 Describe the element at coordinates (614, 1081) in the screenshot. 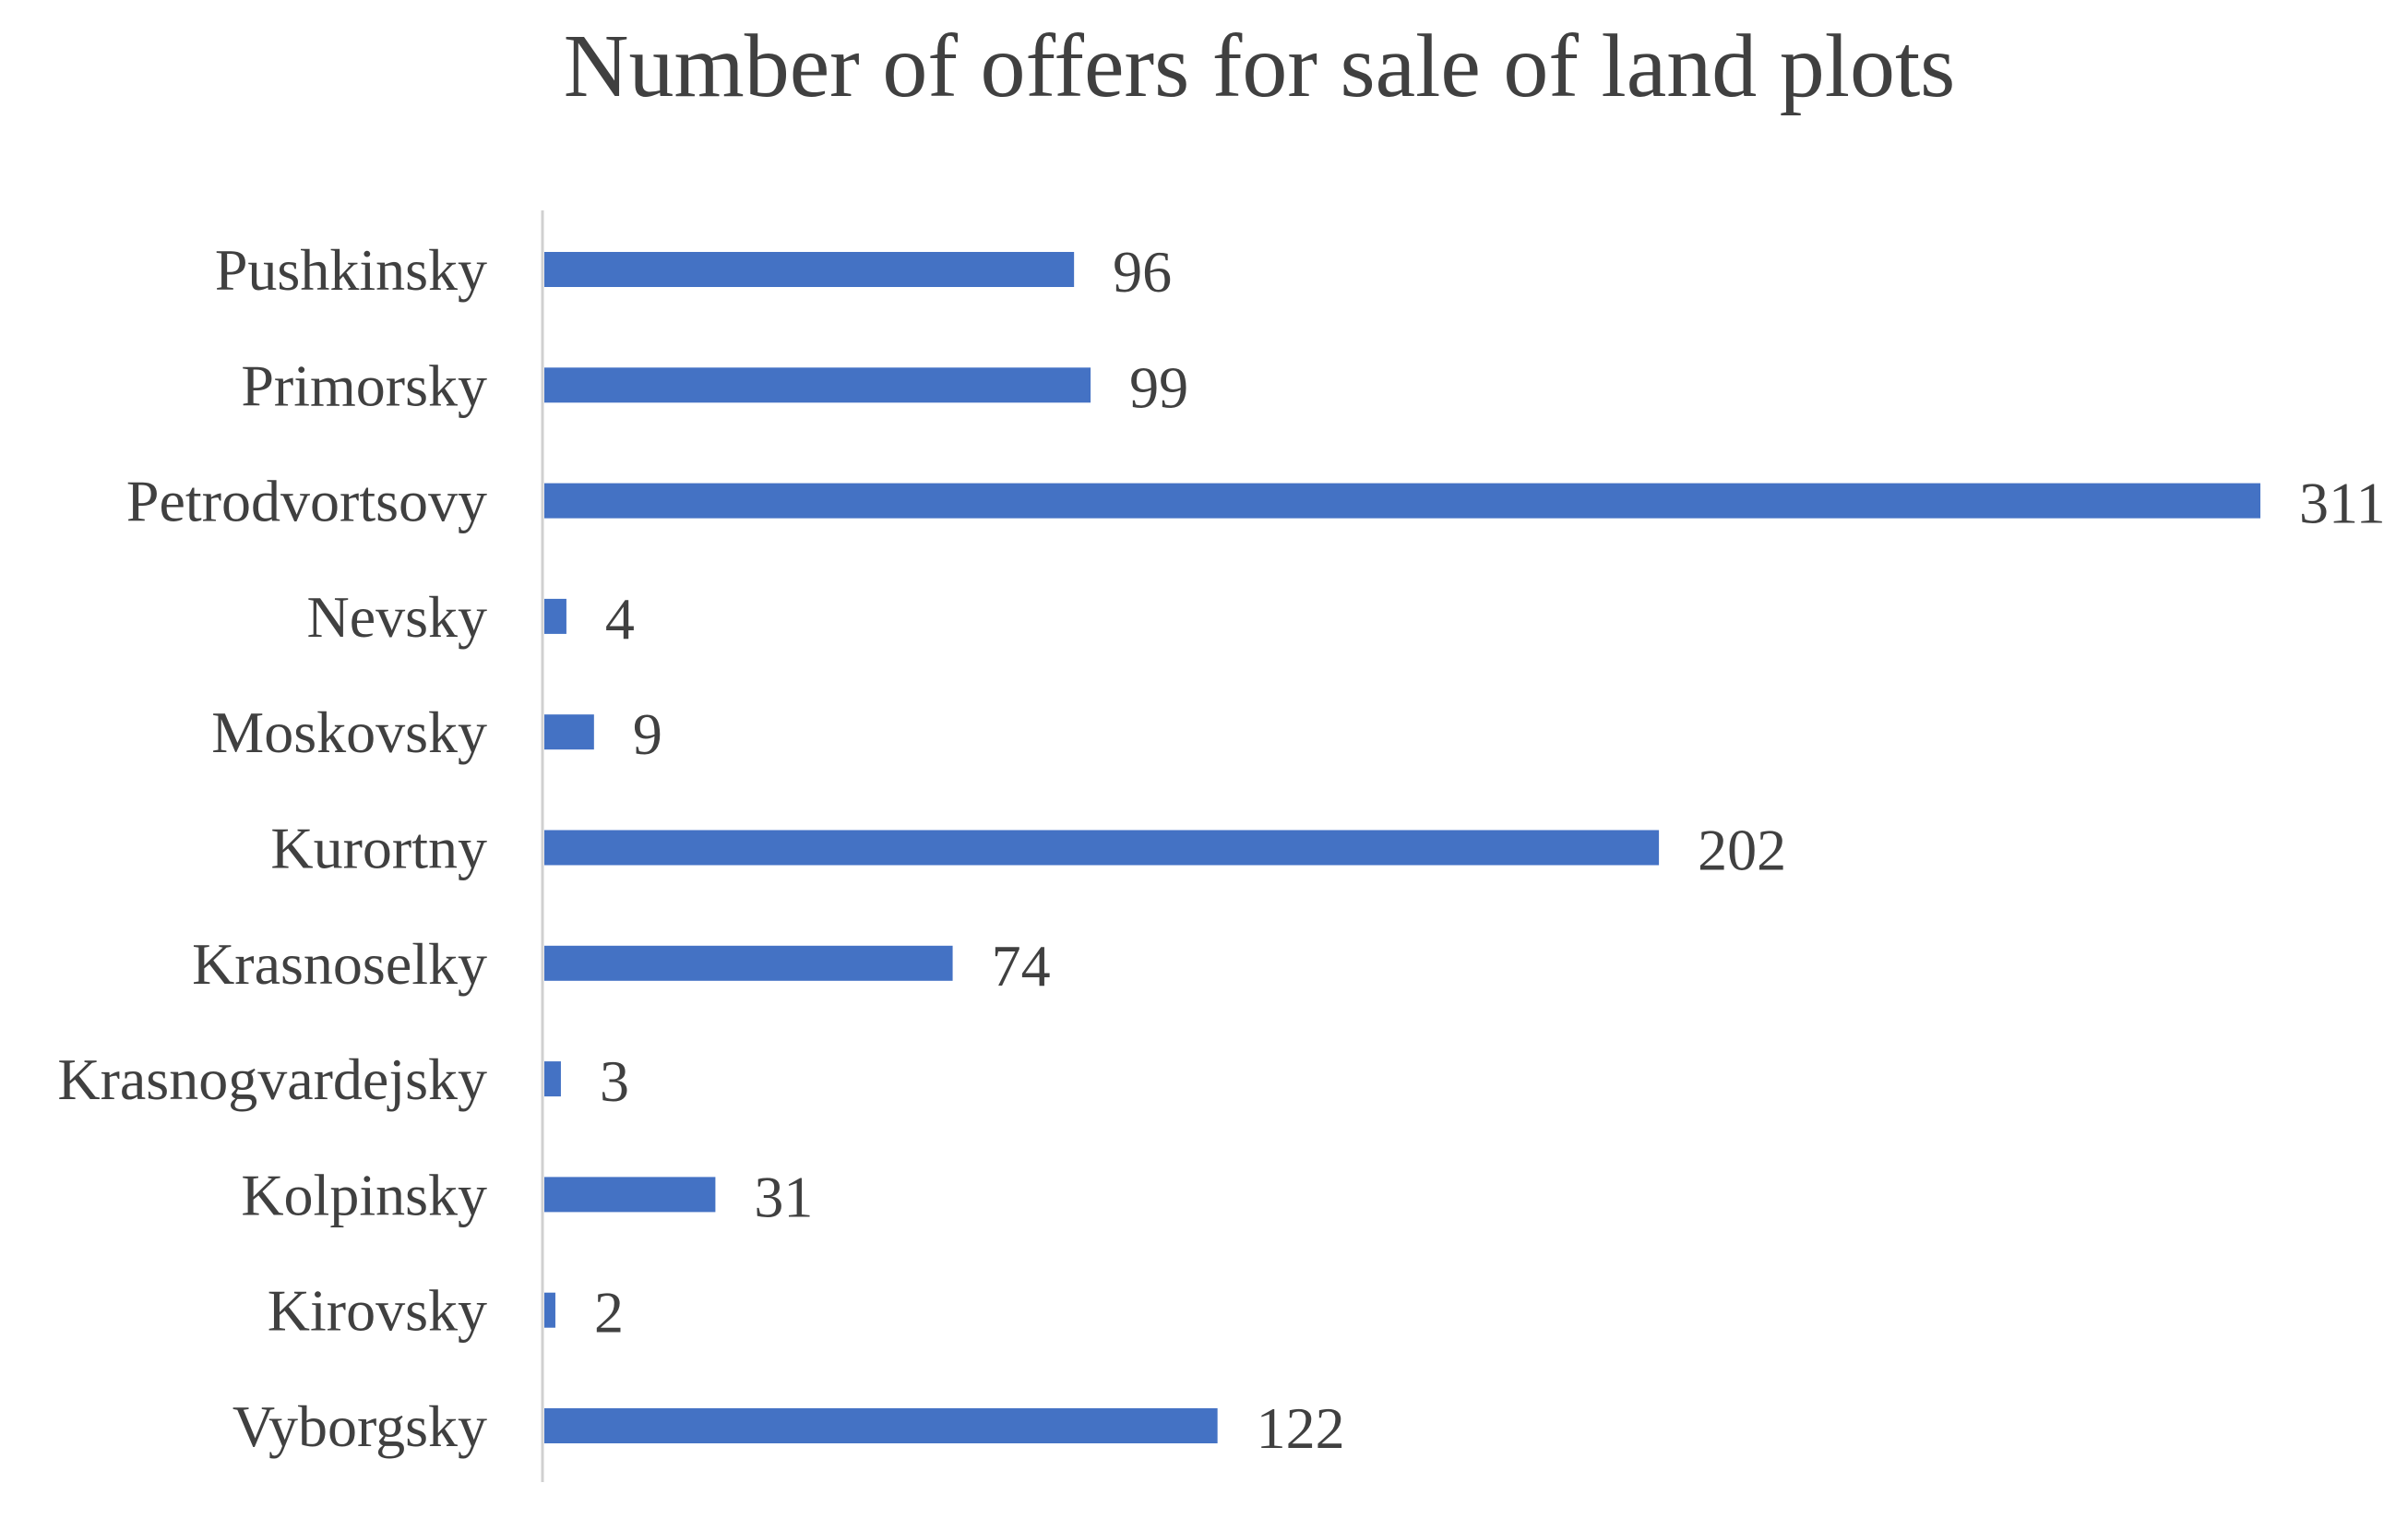

I see `data-label-krasnogvardejsky: 3` at that location.